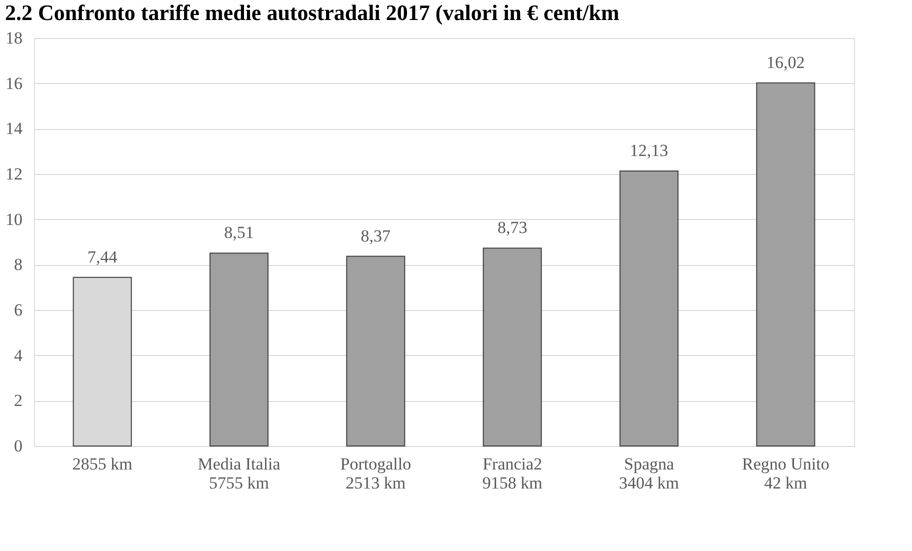 This screenshot has width=912, height=551. I want to click on x-tick-label: 2855 km, so click(102, 464).